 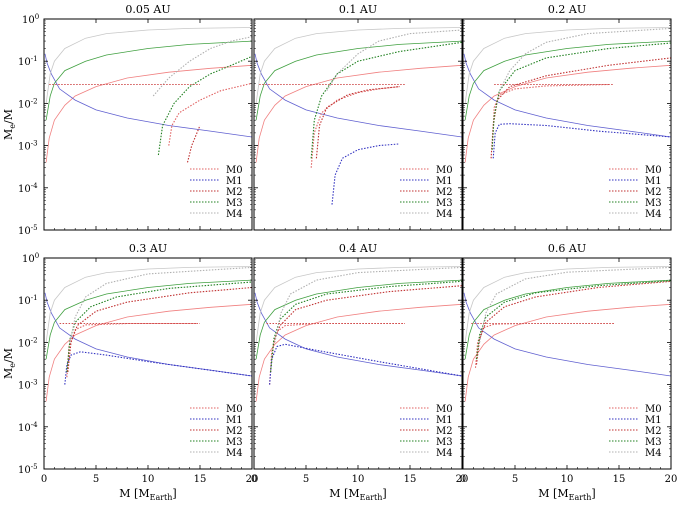 What do you see at coordinates (30, 258) in the screenshot?
I see `y-tick-label: 10⁰` at bounding box center [30, 258].